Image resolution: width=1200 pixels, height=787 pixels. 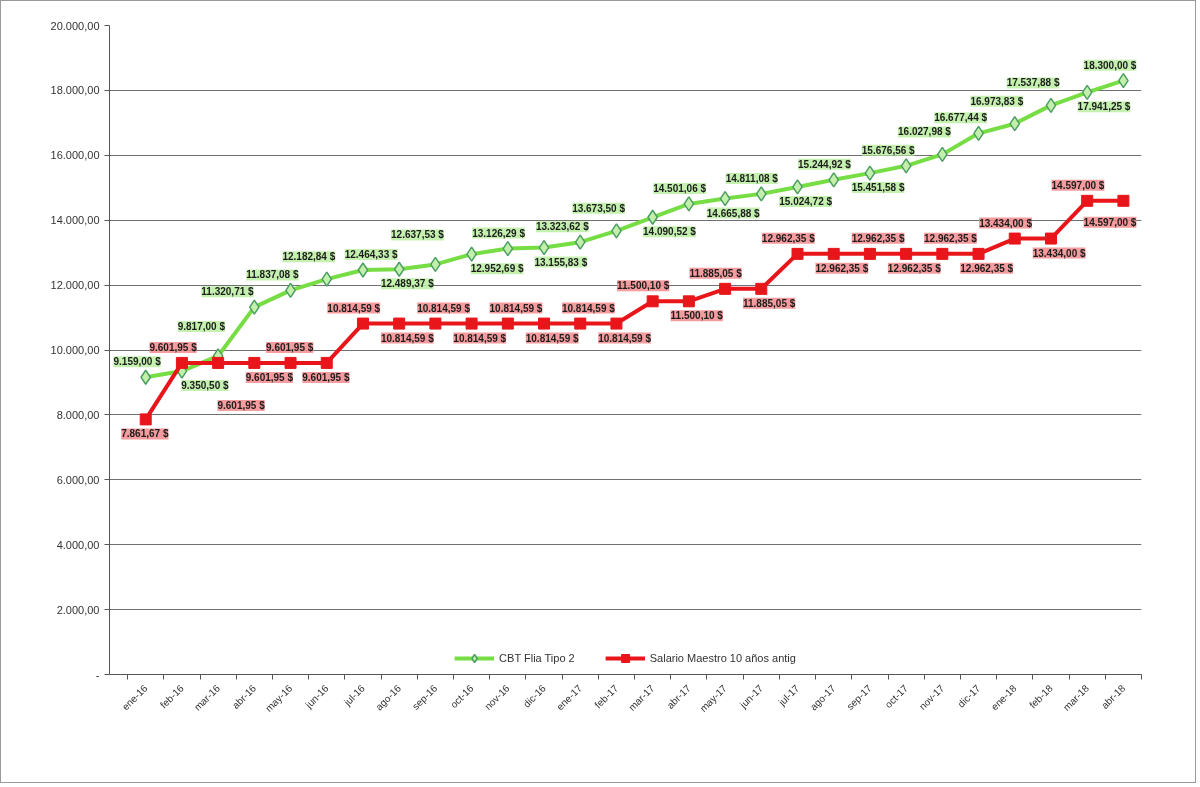 What do you see at coordinates (670, 232) in the screenshot?
I see `data-label: 14.090,52 $` at bounding box center [670, 232].